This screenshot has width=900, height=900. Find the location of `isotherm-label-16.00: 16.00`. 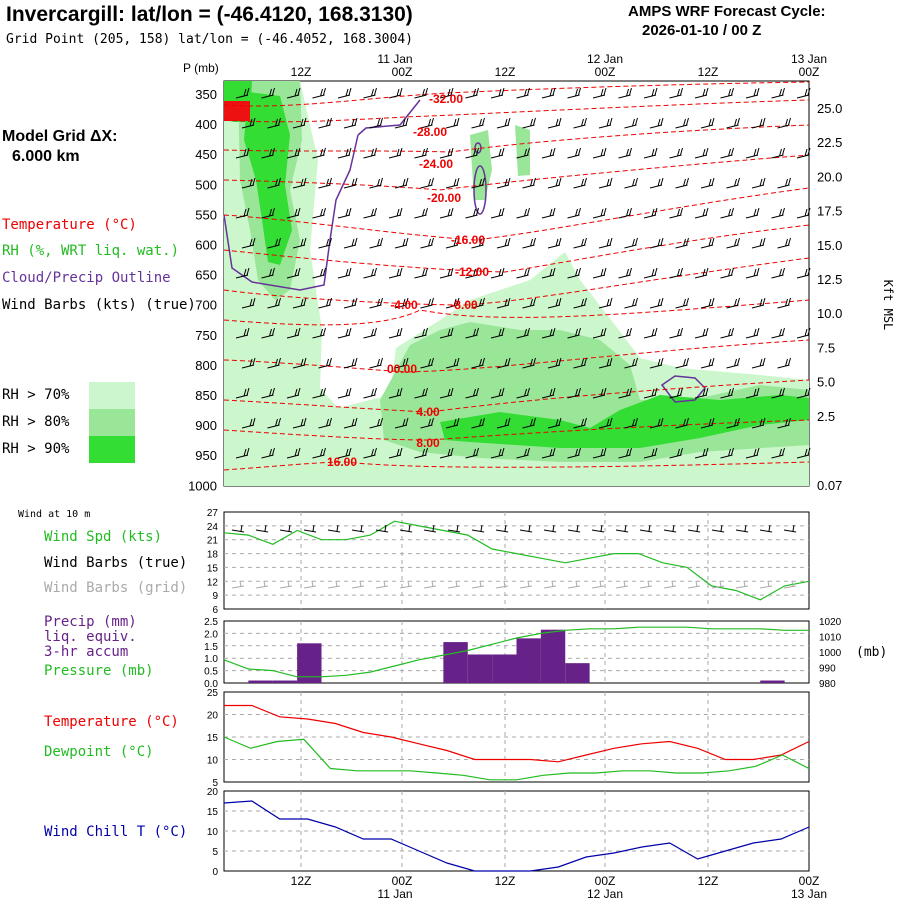

isotherm-label-16.00: 16.00 is located at coordinates (342, 462).